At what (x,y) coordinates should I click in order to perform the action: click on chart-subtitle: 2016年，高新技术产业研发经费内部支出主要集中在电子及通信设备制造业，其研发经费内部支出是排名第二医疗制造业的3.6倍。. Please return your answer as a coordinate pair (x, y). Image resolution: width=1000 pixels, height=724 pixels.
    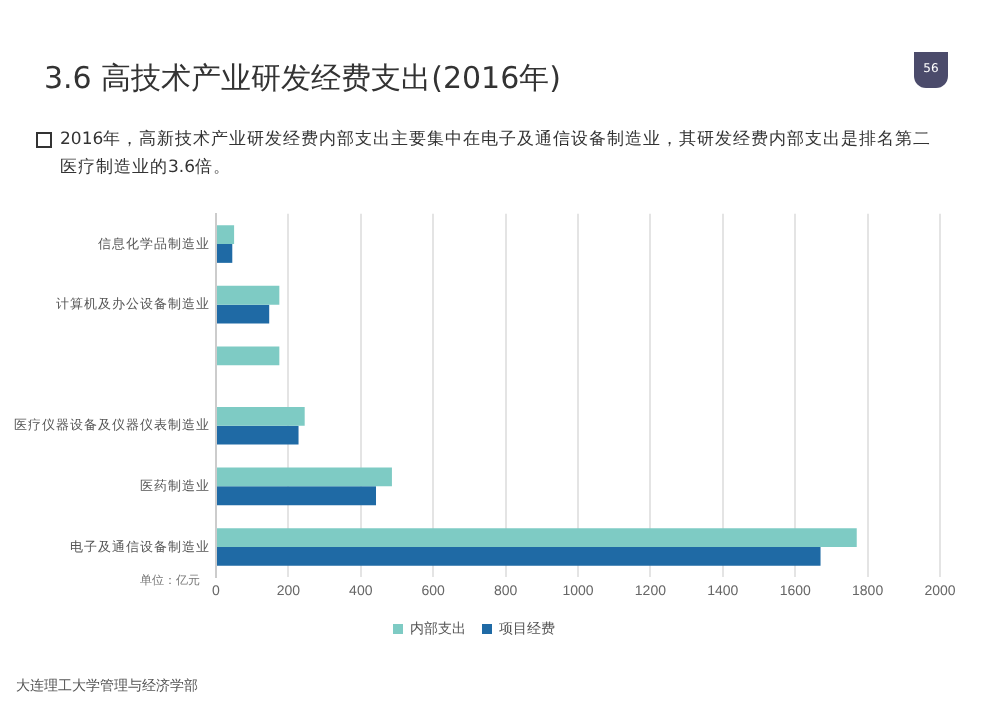
    Looking at the image, I should click on (496, 154).